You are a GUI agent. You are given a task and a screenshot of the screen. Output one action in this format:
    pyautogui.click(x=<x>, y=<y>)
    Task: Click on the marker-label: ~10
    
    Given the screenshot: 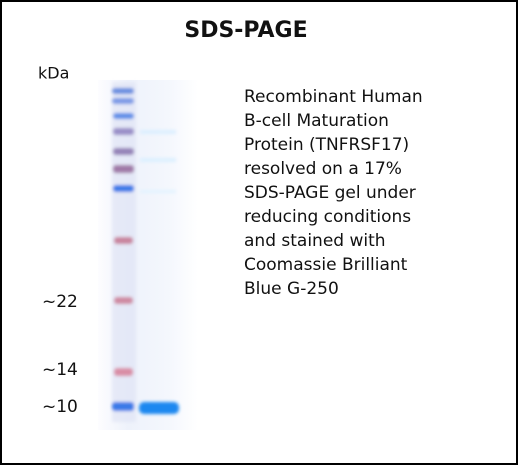 What is the action you would take?
    pyautogui.click(x=60, y=407)
    